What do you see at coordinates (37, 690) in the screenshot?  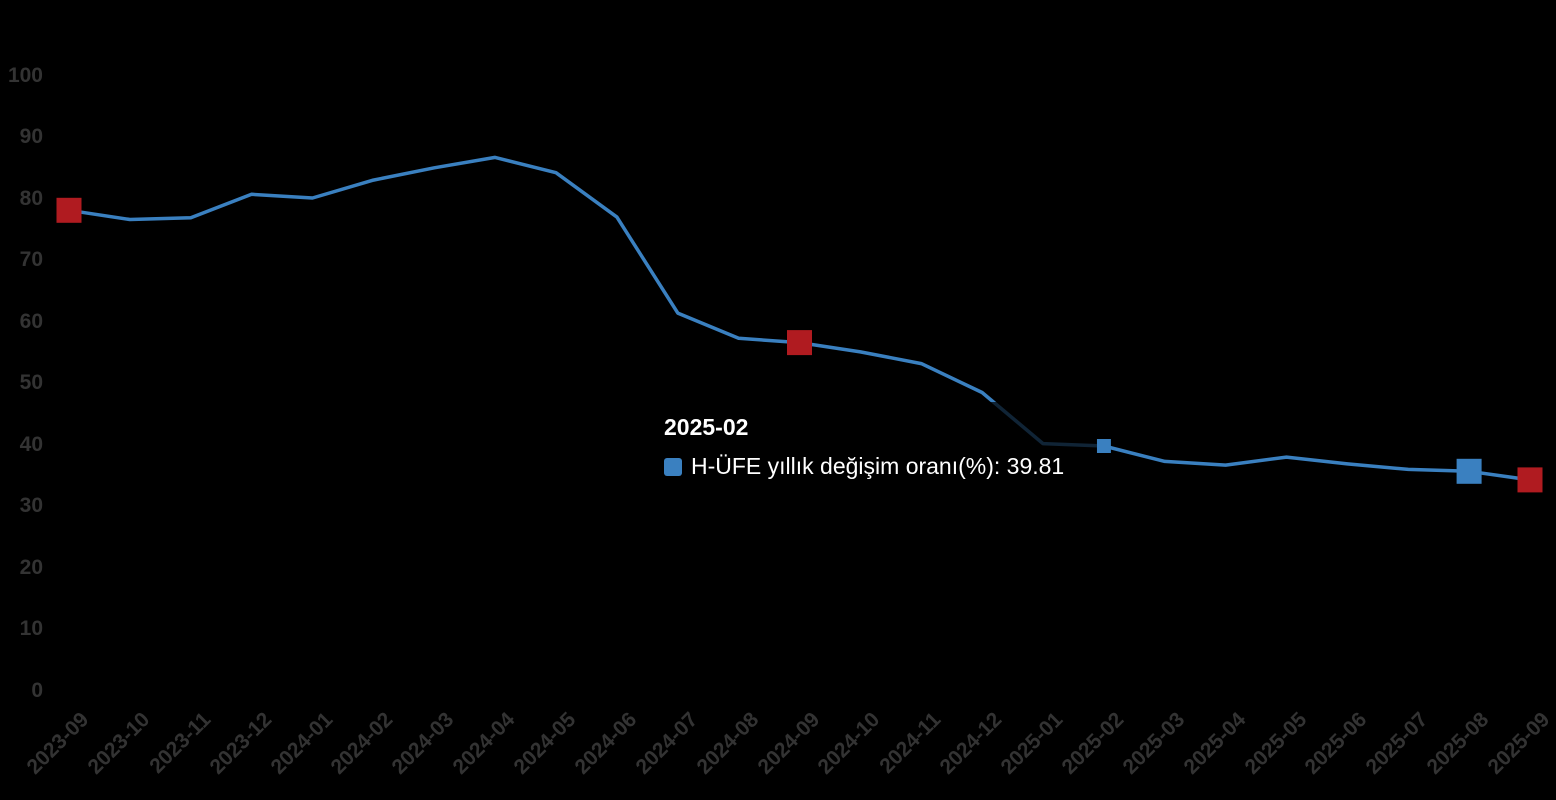 I see `y-axis-tick-label: 0` at bounding box center [37, 690].